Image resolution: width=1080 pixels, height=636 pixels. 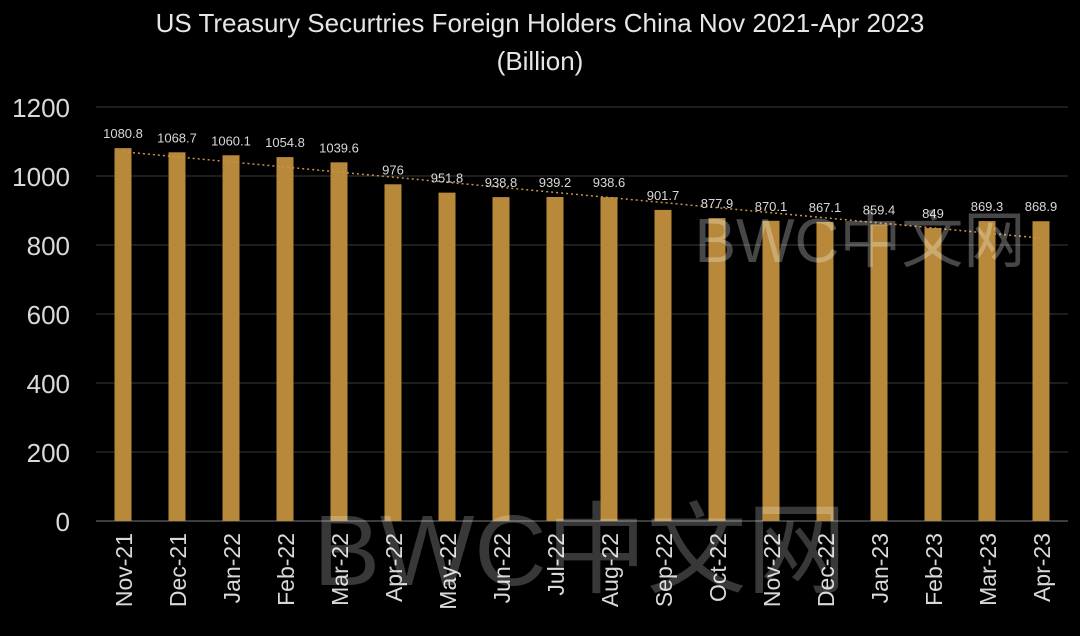 What do you see at coordinates (502, 568) in the screenshot?
I see `x-tick-label: Jun-22` at bounding box center [502, 568].